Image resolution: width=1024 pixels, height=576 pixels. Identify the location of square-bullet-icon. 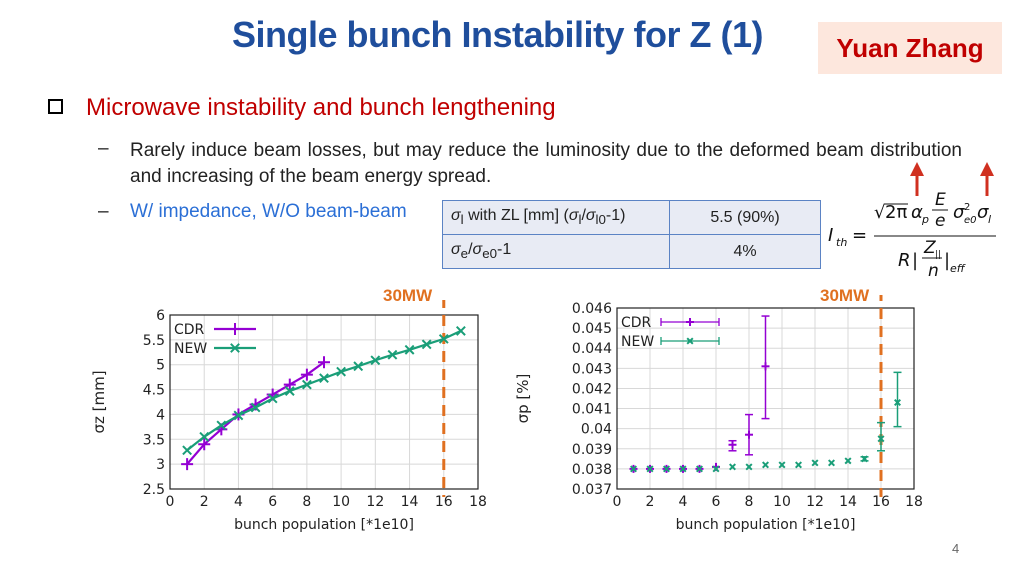
(55, 106).